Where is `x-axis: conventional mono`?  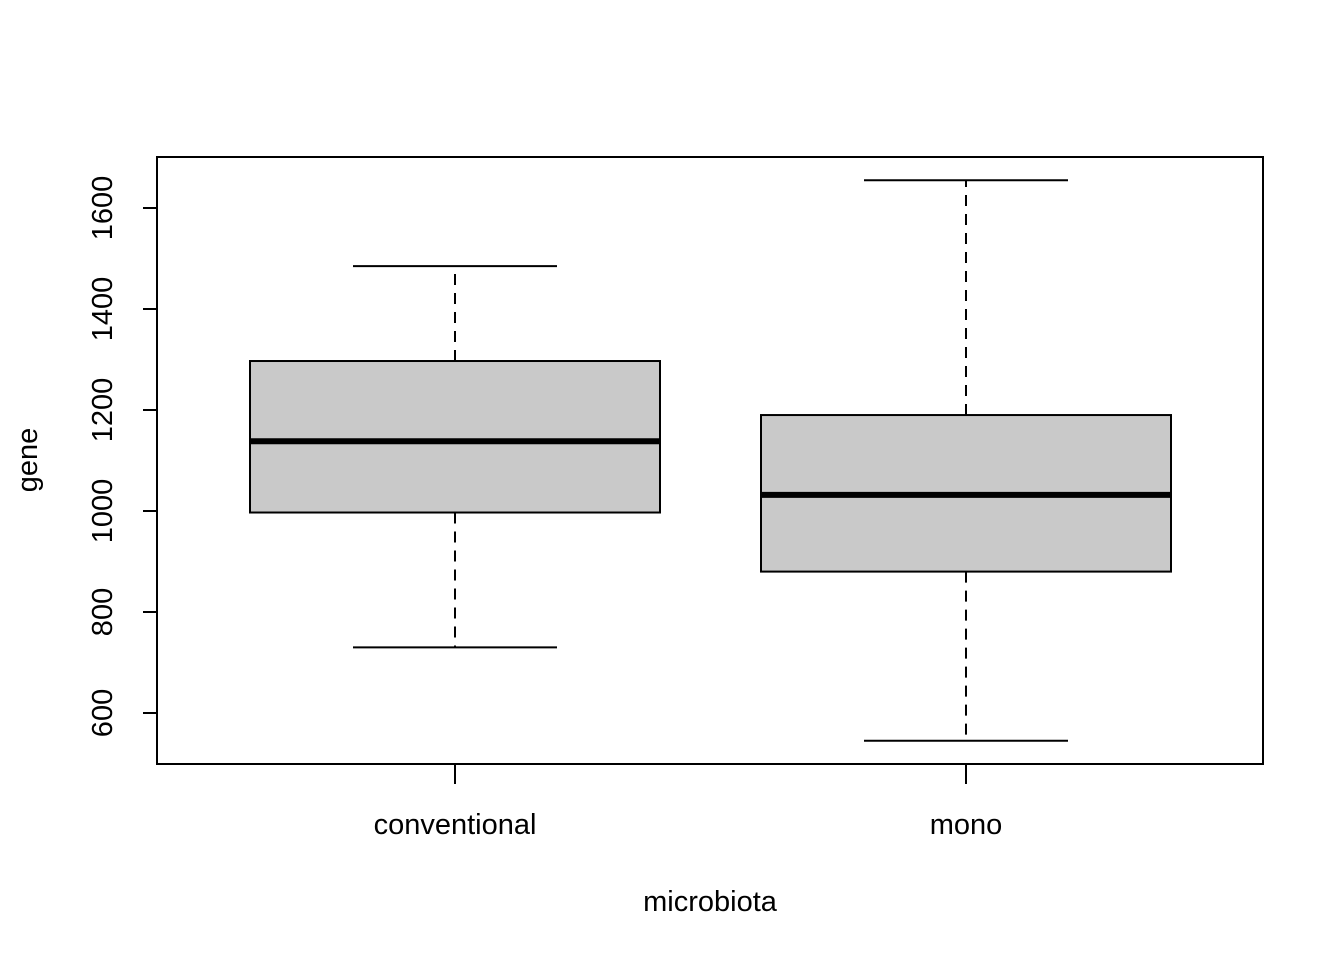
x-axis: conventional mono is located at coordinates (688, 802).